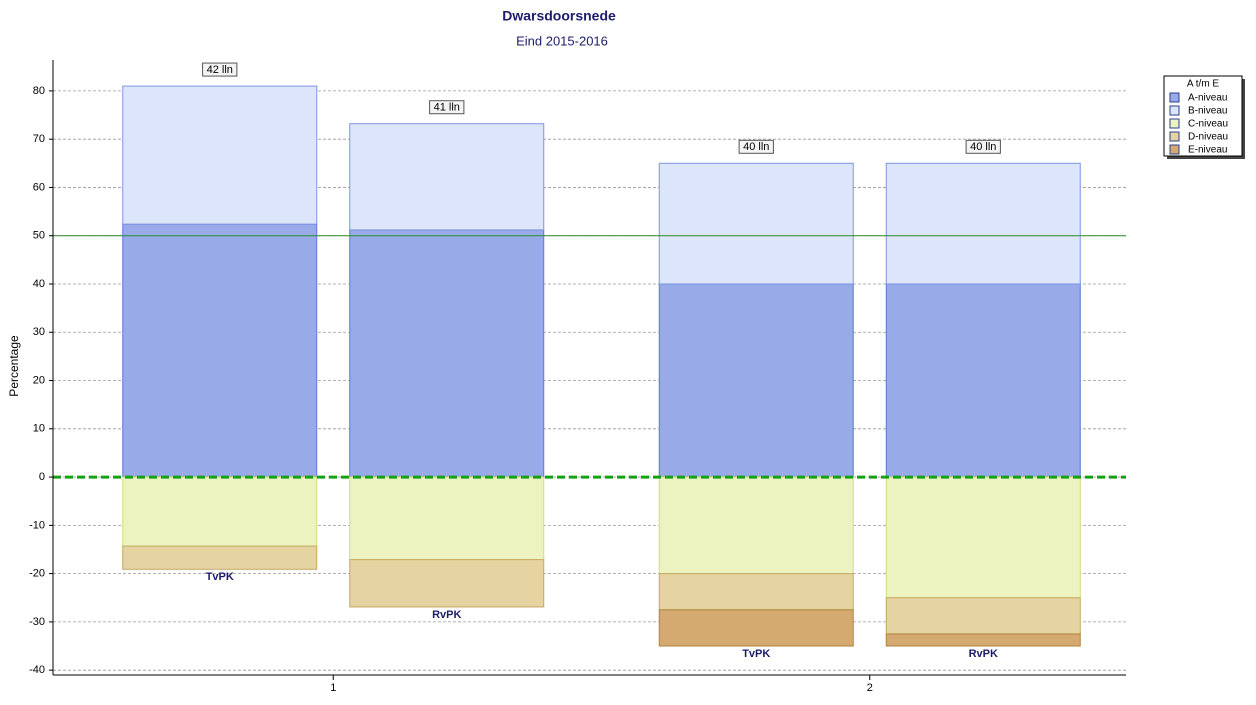  I want to click on y-tick-label: 30, so click(39, 332).